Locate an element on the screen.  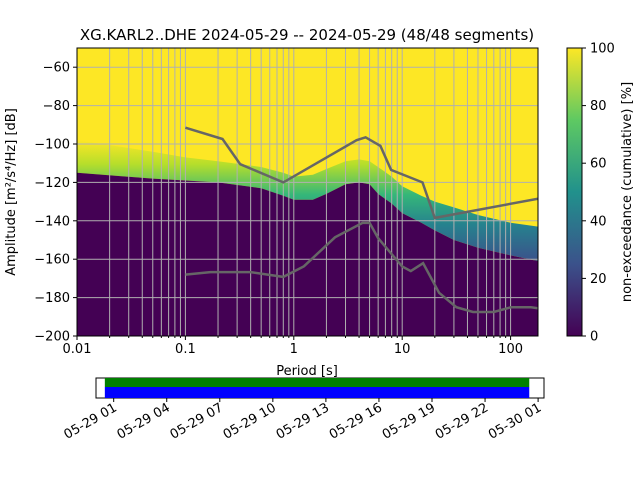
timeline-tick-label: 05-29 19 is located at coordinates (409, 421).